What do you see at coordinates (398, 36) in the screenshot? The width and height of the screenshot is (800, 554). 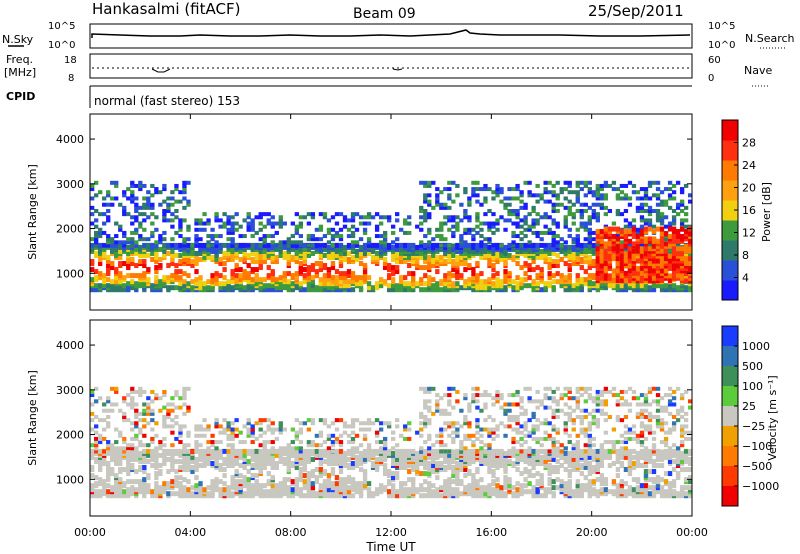 I see `nsky-strip: N.Sky 10^5 10^0 10^5 10^0 N.Search` at bounding box center [398, 36].